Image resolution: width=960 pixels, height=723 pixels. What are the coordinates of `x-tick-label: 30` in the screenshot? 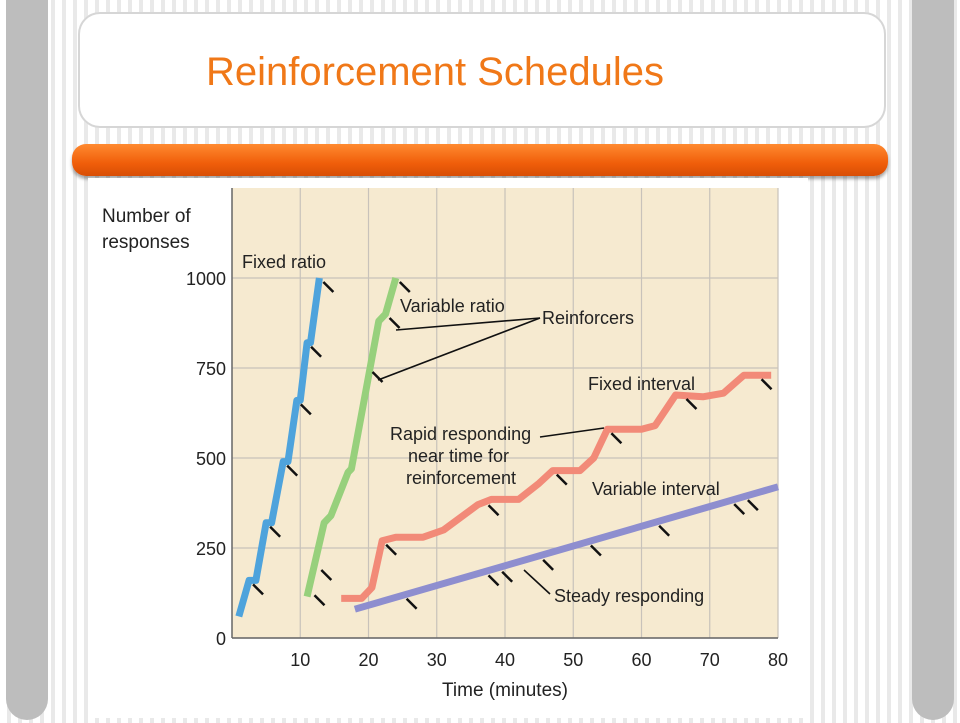 It's located at (437, 660).